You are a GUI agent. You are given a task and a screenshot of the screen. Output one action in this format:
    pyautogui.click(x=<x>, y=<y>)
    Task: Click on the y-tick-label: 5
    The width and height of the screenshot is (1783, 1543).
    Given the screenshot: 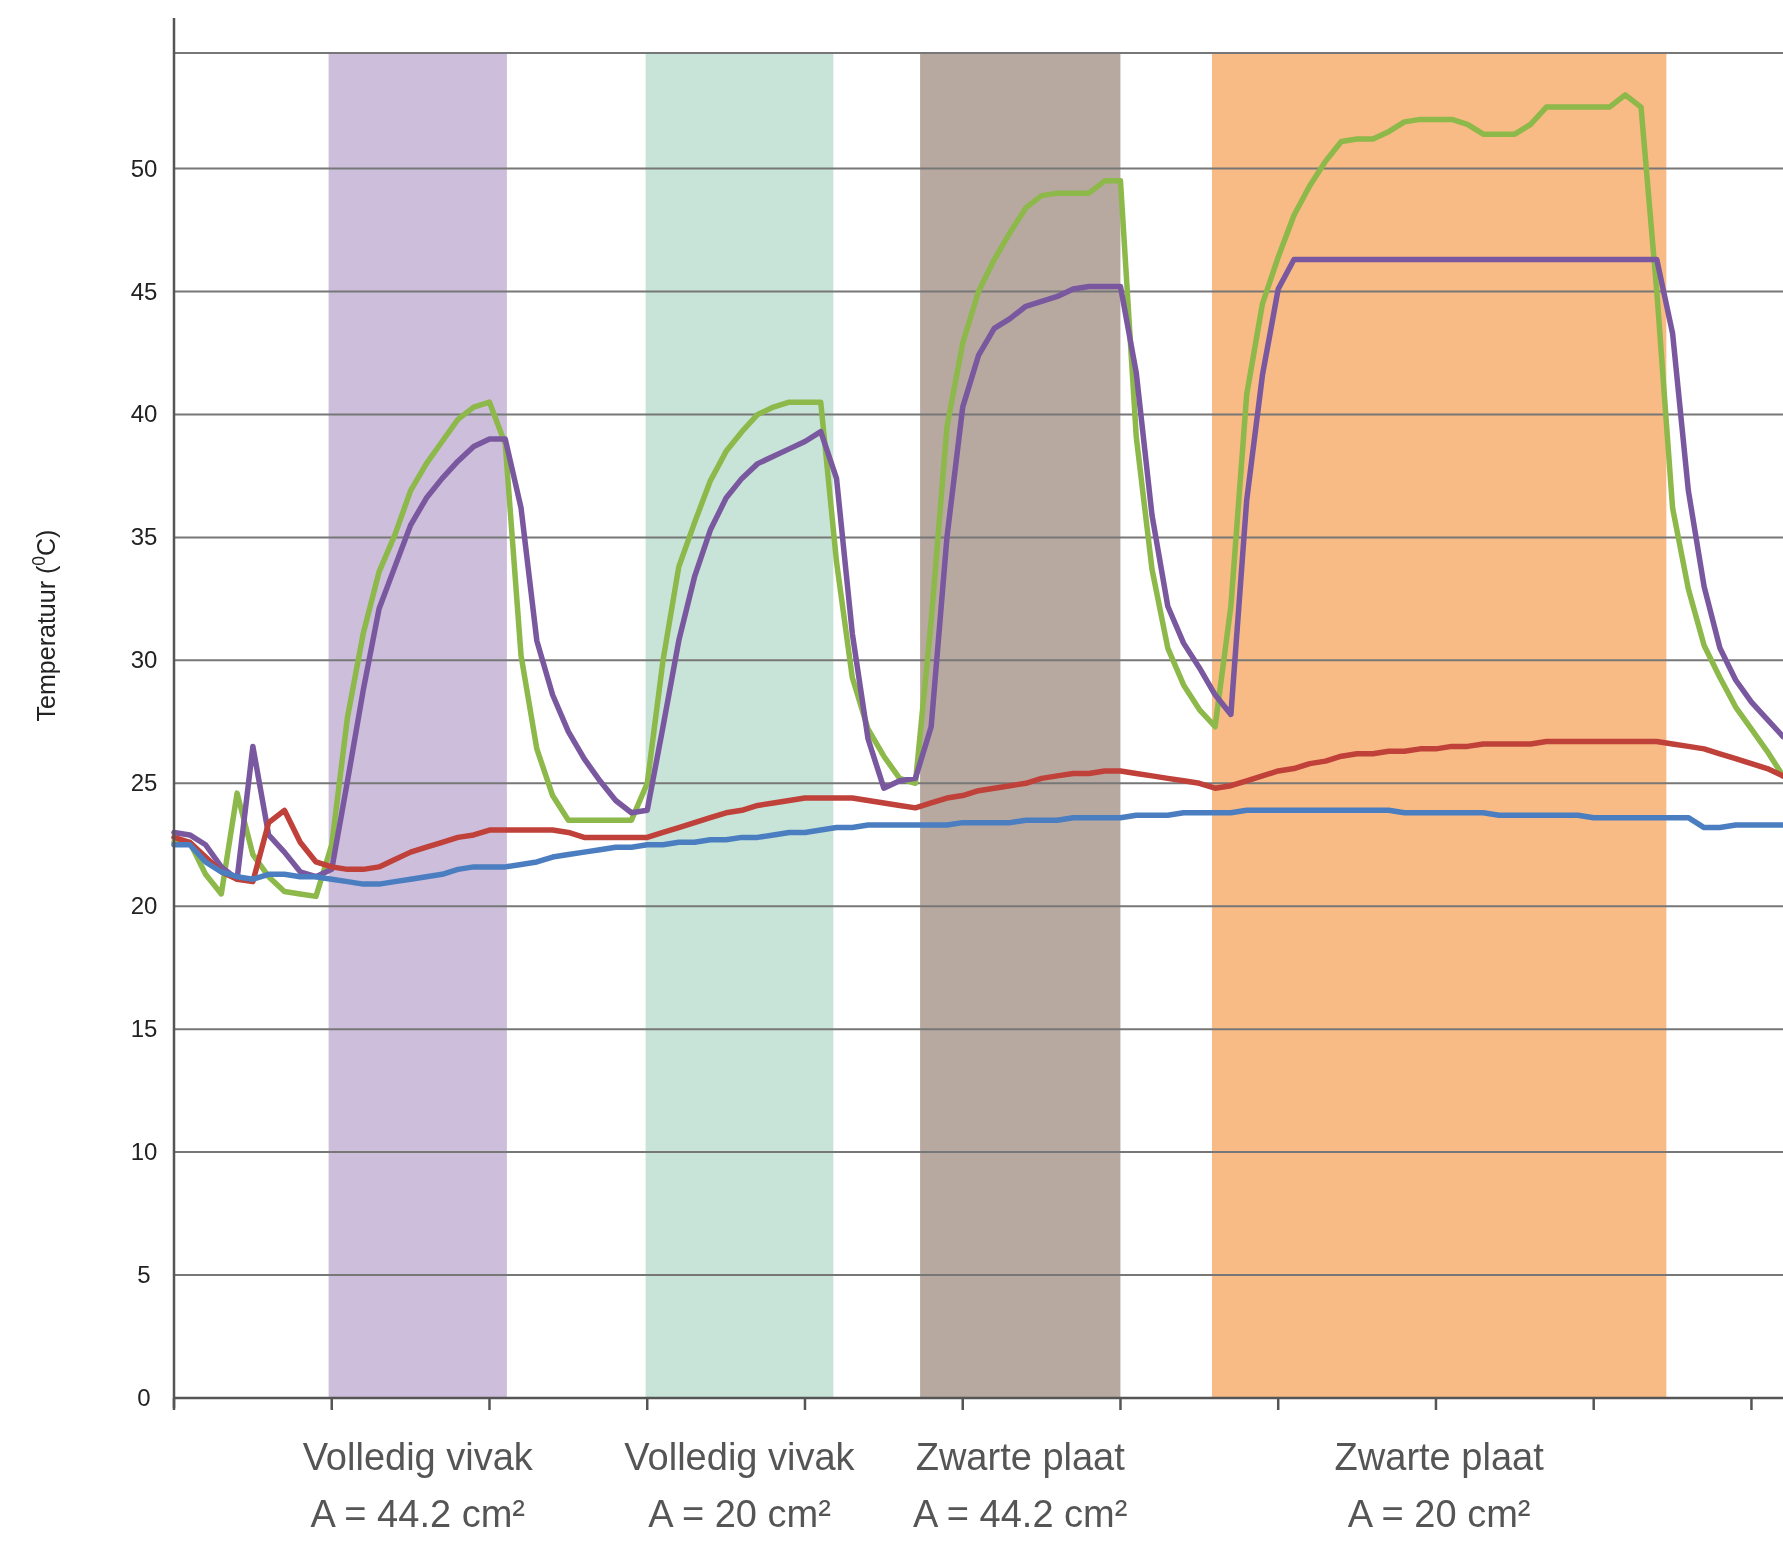 What is the action you would take?
    pyautogui.click(x=144, y=1275)
    